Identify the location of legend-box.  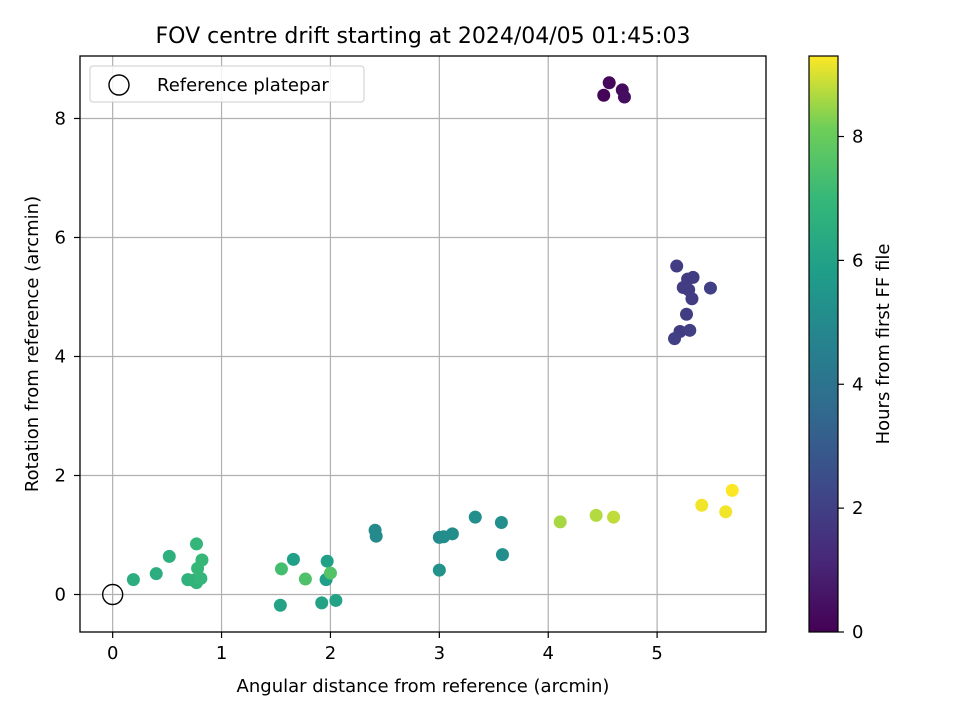
(227, 84).